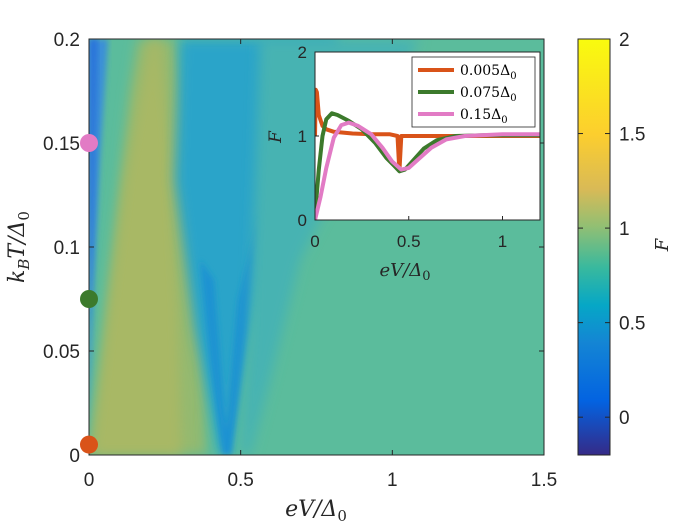 This screenshot has width=700, height=525. I want to click on temperature-markers, so click(89, 294).